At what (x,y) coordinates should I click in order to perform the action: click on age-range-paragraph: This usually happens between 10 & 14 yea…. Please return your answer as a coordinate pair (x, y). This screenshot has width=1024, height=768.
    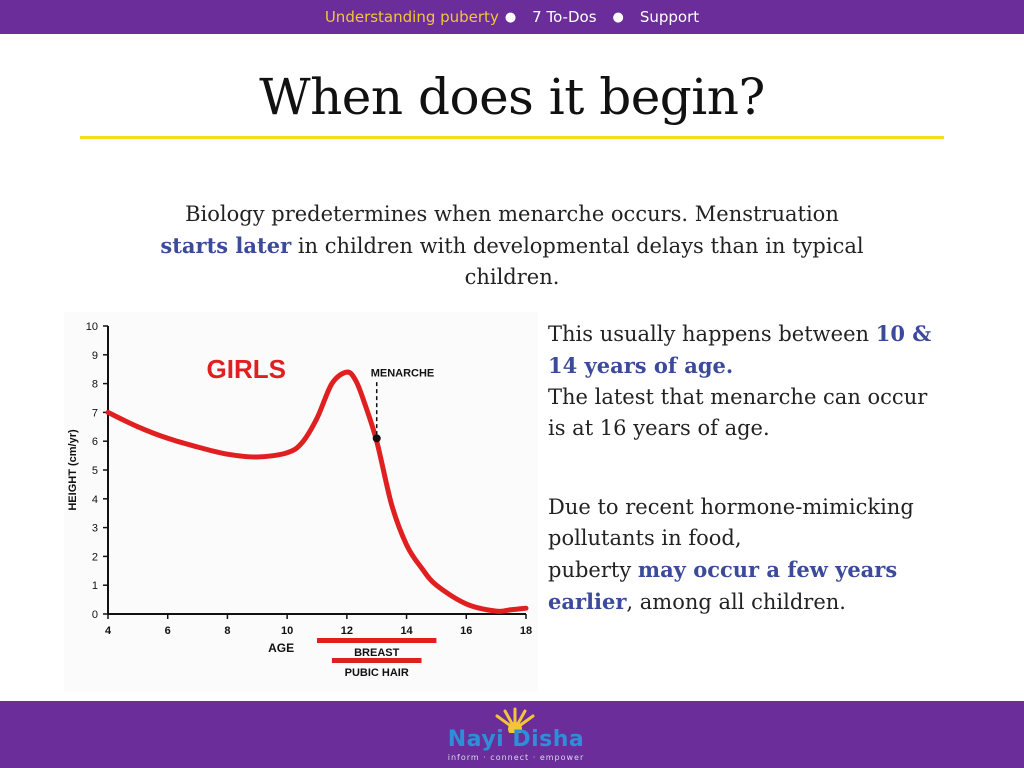
    Looking at the image, I should click on (748, 381).